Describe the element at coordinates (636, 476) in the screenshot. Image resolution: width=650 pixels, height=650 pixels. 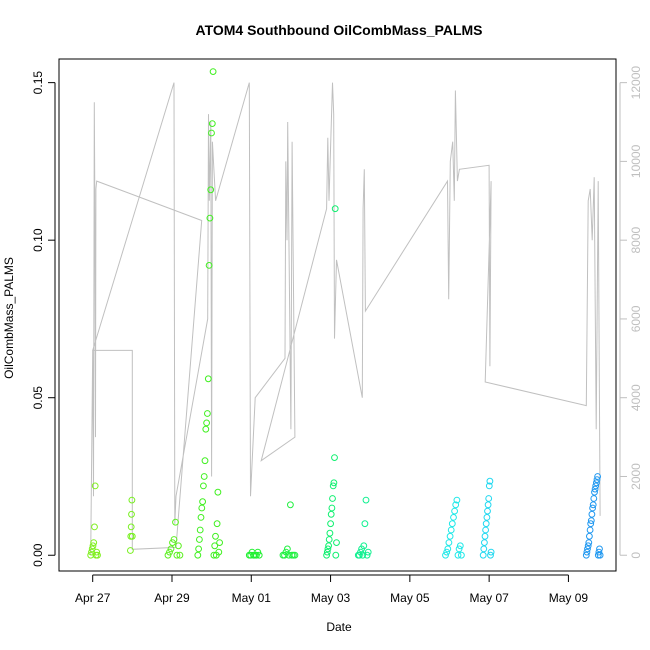
I see `y2-tick-label: 2000` at that location.